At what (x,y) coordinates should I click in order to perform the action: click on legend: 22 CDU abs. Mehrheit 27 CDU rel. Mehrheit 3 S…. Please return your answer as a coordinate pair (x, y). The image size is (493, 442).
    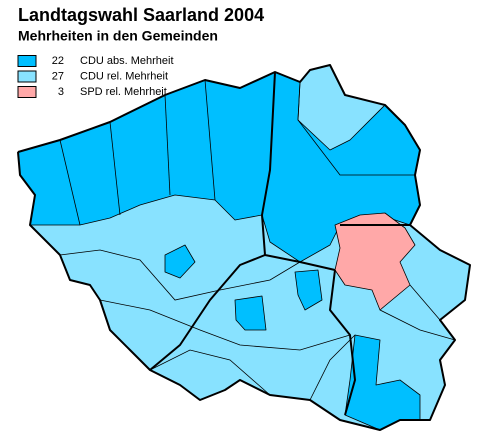
    Looking at the image, I should click on (95, 76).